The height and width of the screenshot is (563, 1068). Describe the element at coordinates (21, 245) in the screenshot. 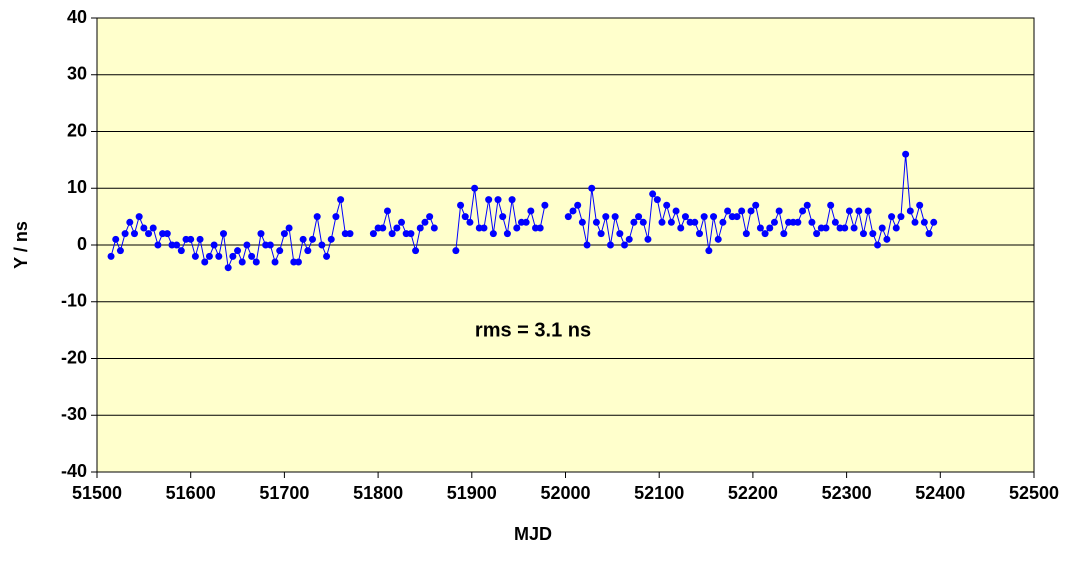

I see `y-axis-title: Y / ns` at that location.